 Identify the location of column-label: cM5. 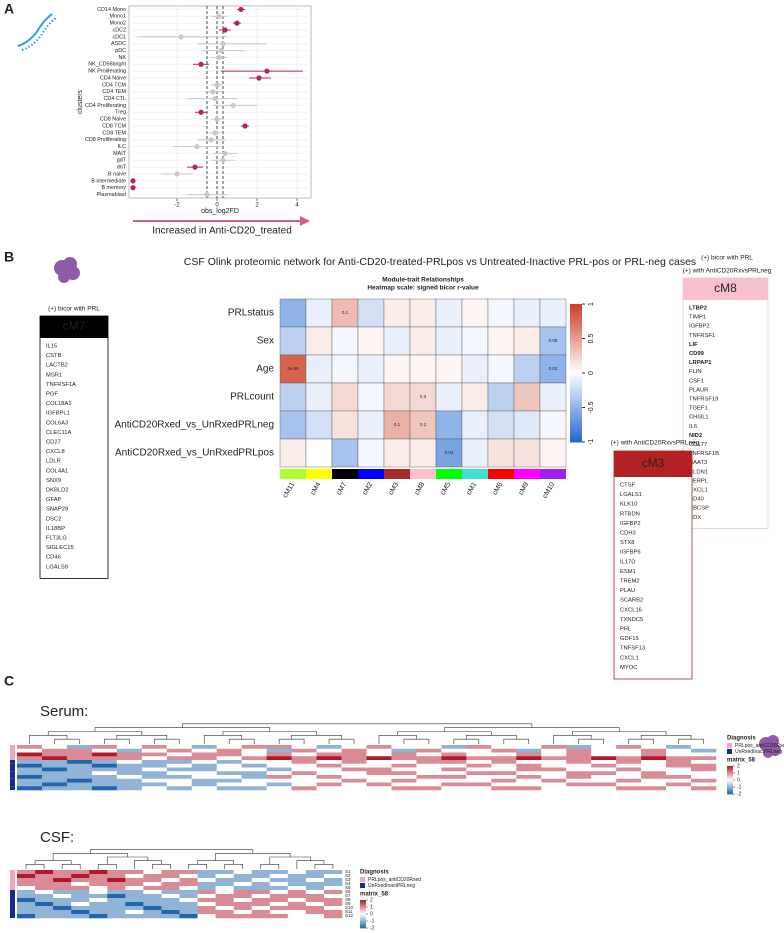
(446, 488).